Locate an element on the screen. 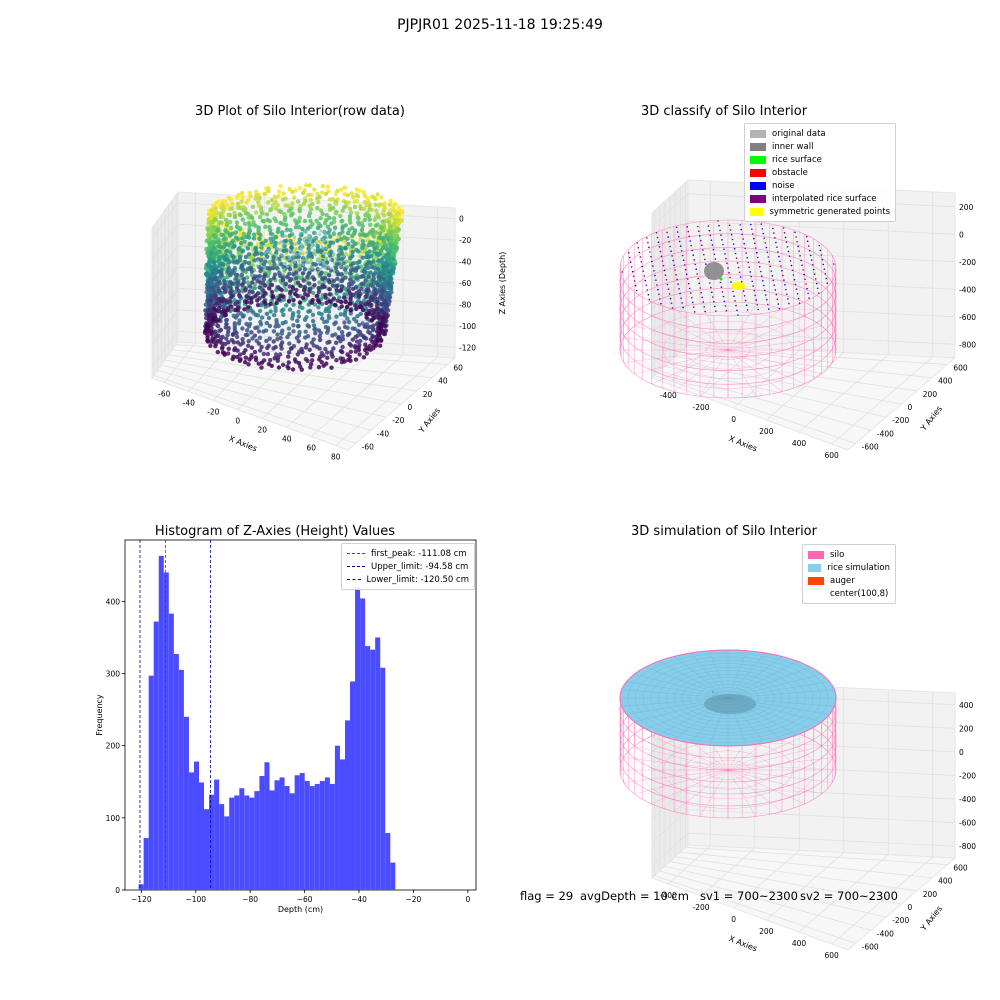  silo-floor-spoke is located at coordinates (774, 362).